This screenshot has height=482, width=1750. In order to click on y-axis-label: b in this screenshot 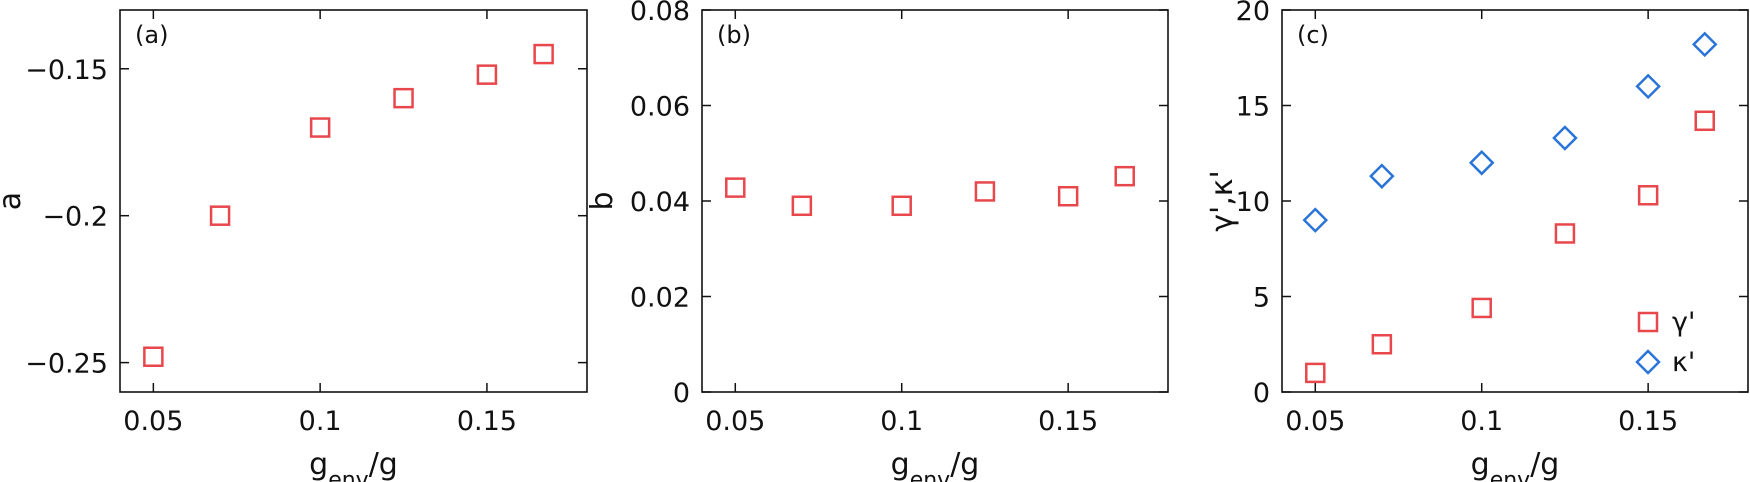, I will do `click(602, 200)`.